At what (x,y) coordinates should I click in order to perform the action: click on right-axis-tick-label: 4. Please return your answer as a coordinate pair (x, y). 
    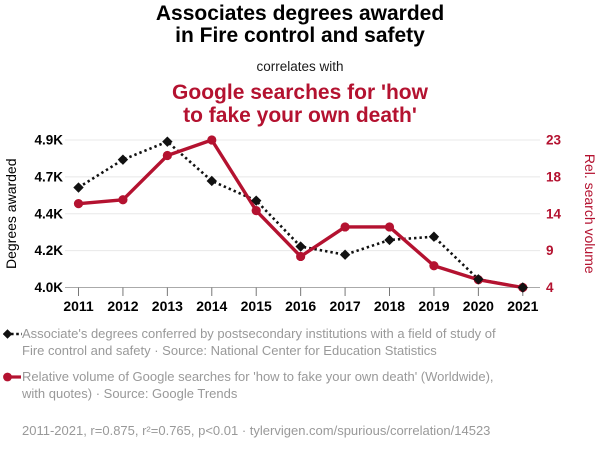
    Looking at the image, I should click on (550, 287).